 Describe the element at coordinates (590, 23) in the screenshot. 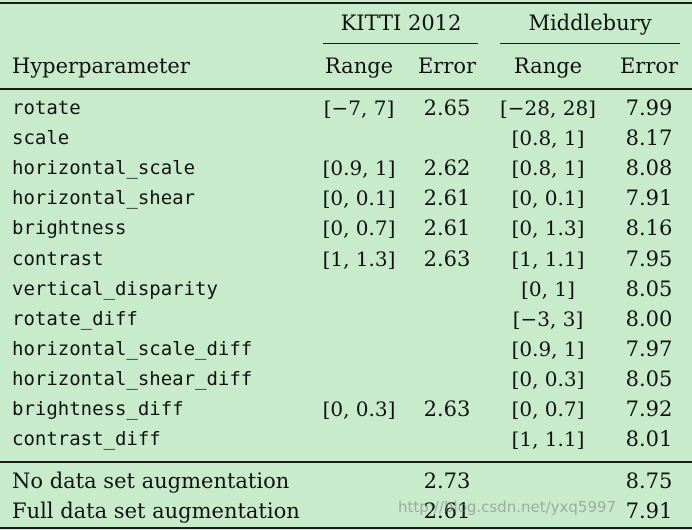

I see `group-header-middlebury: Middlebury` at that location.